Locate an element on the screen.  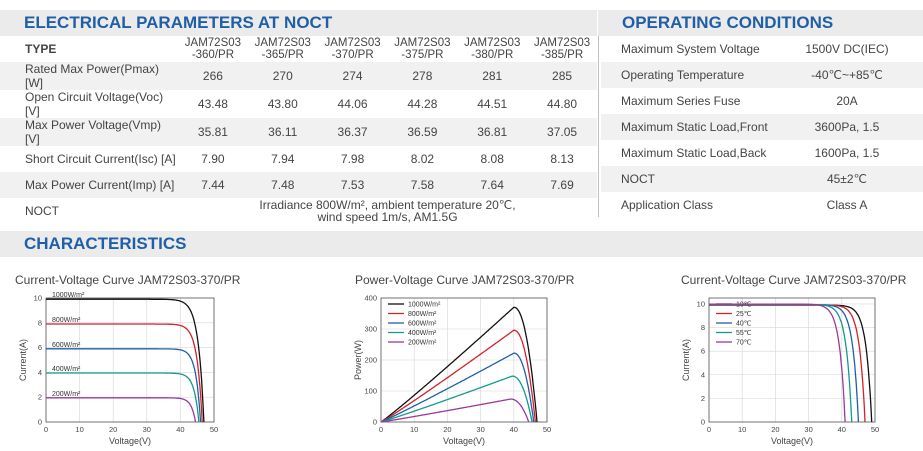
cell-value: 36.11 is located at coordinates (282, 132).